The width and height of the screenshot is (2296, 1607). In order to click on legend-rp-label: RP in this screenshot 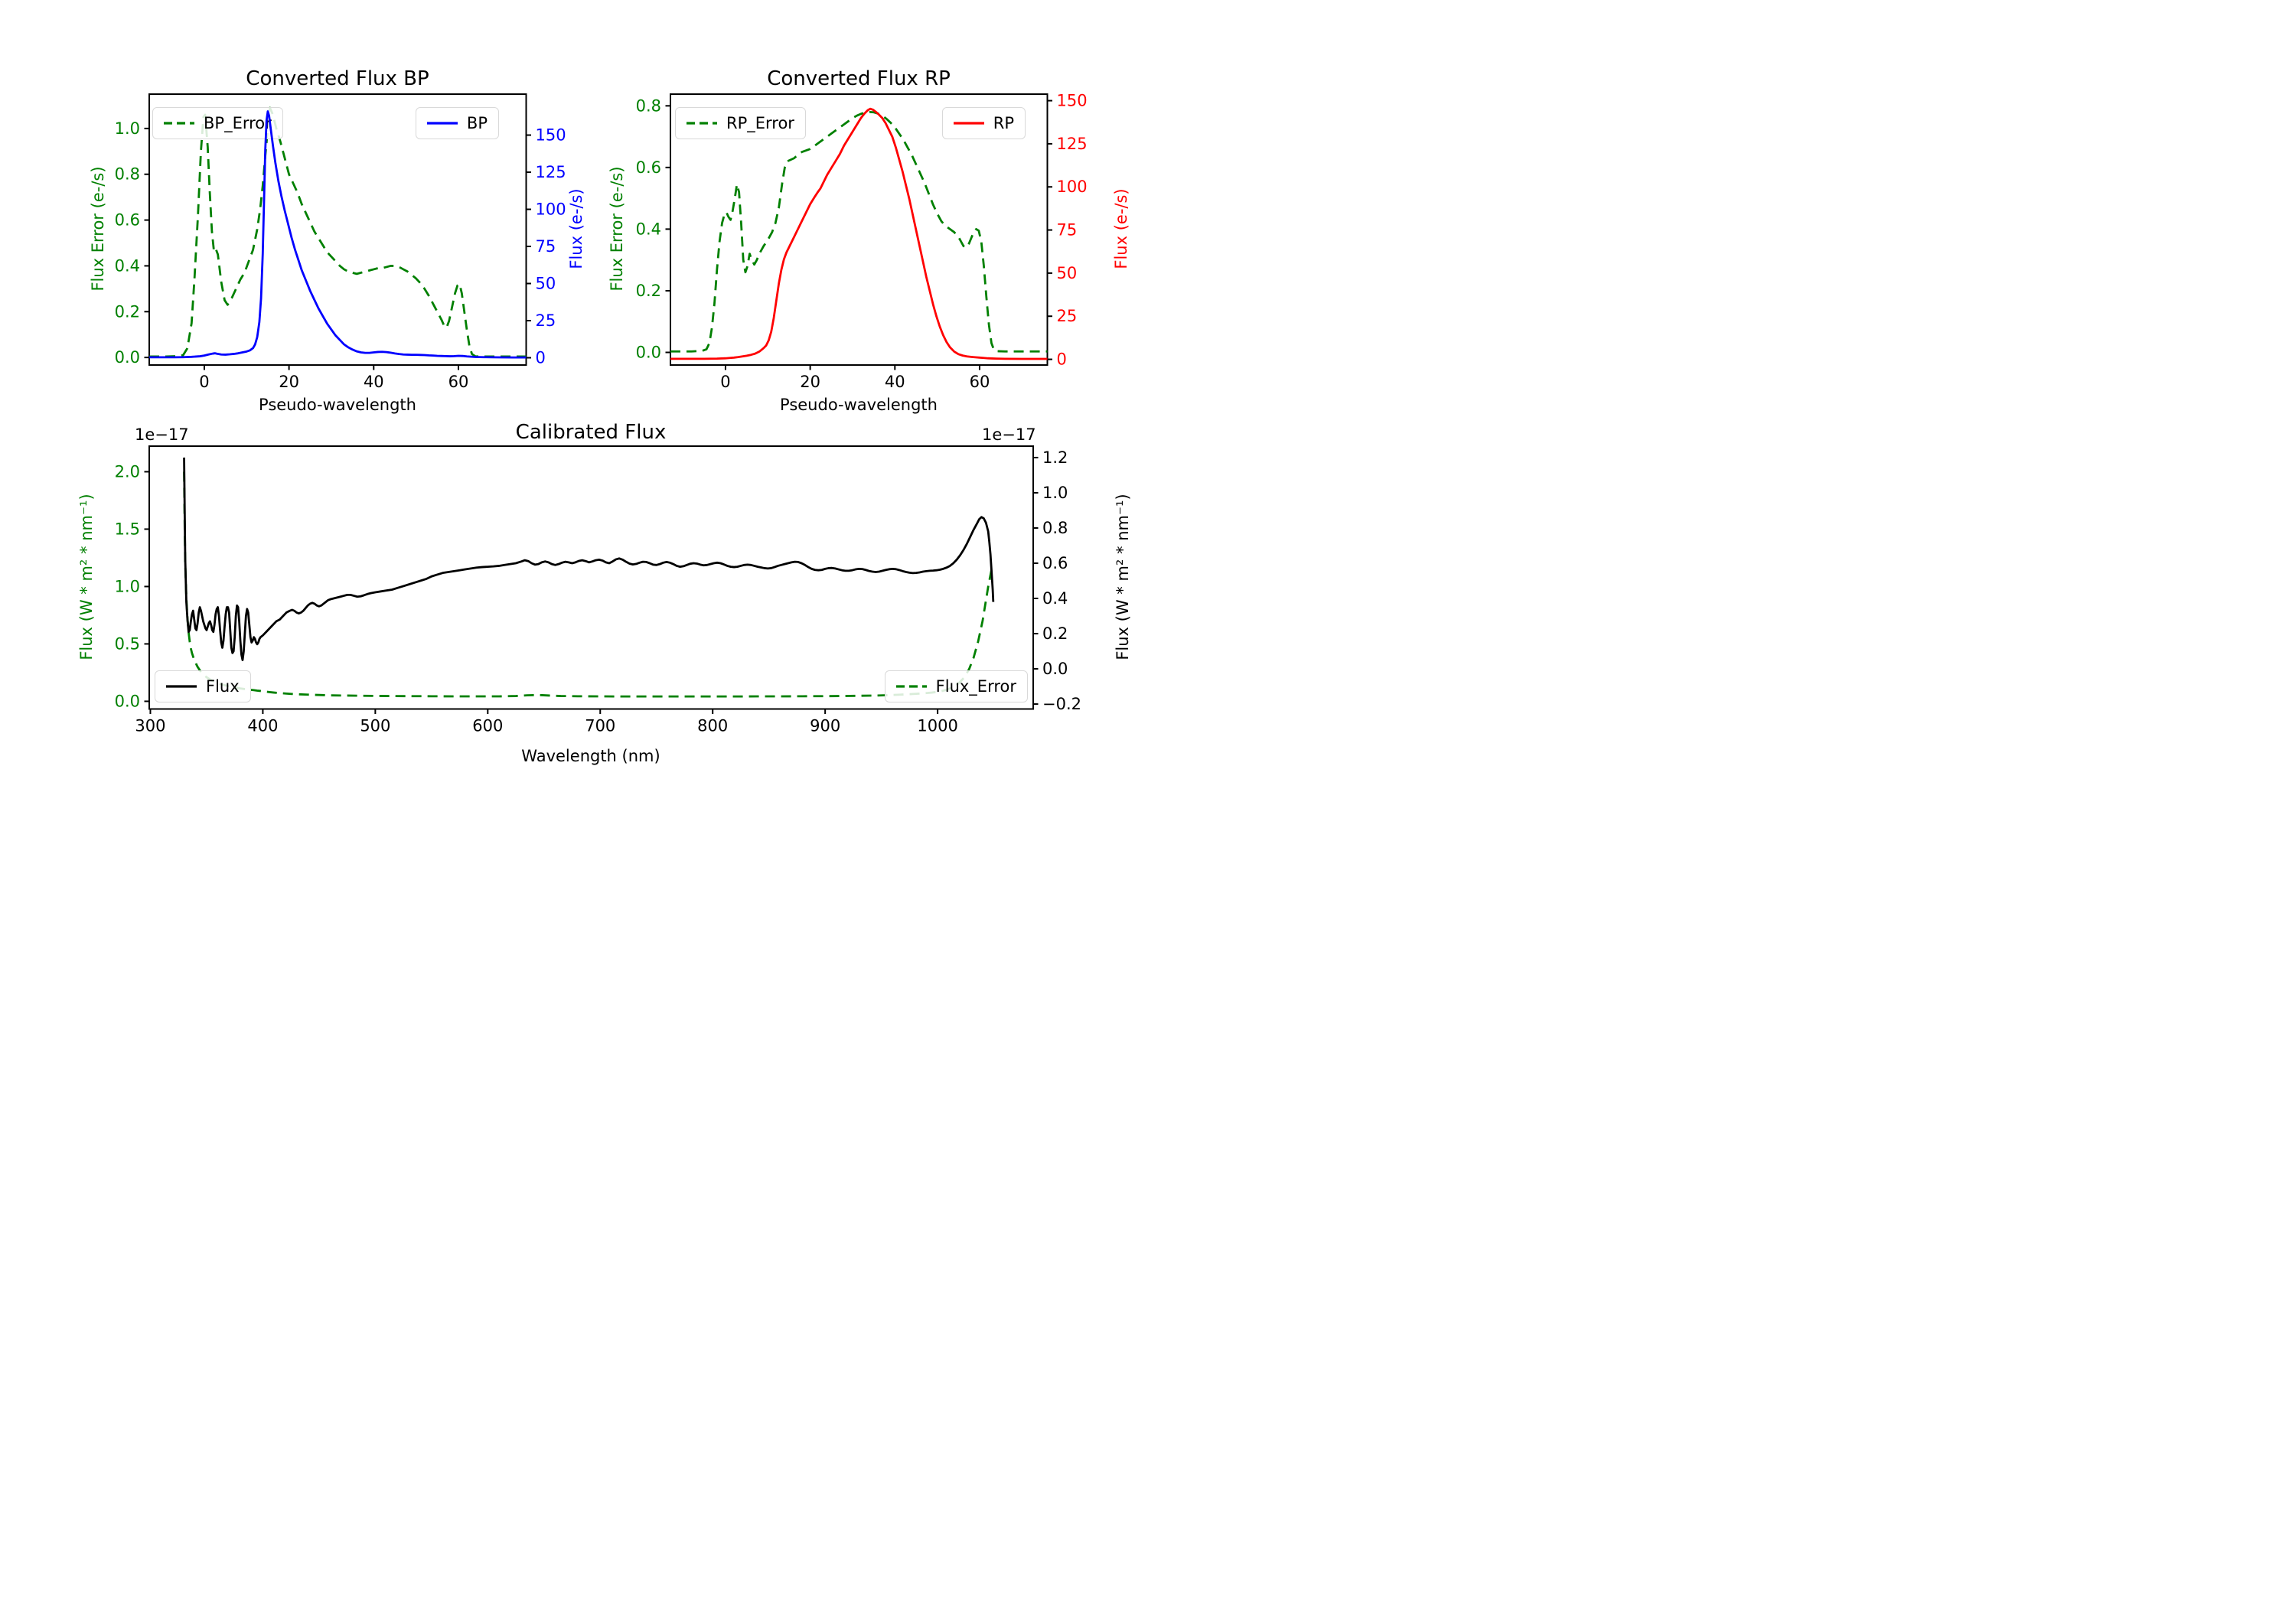, I will do `click(1003, 123)`.